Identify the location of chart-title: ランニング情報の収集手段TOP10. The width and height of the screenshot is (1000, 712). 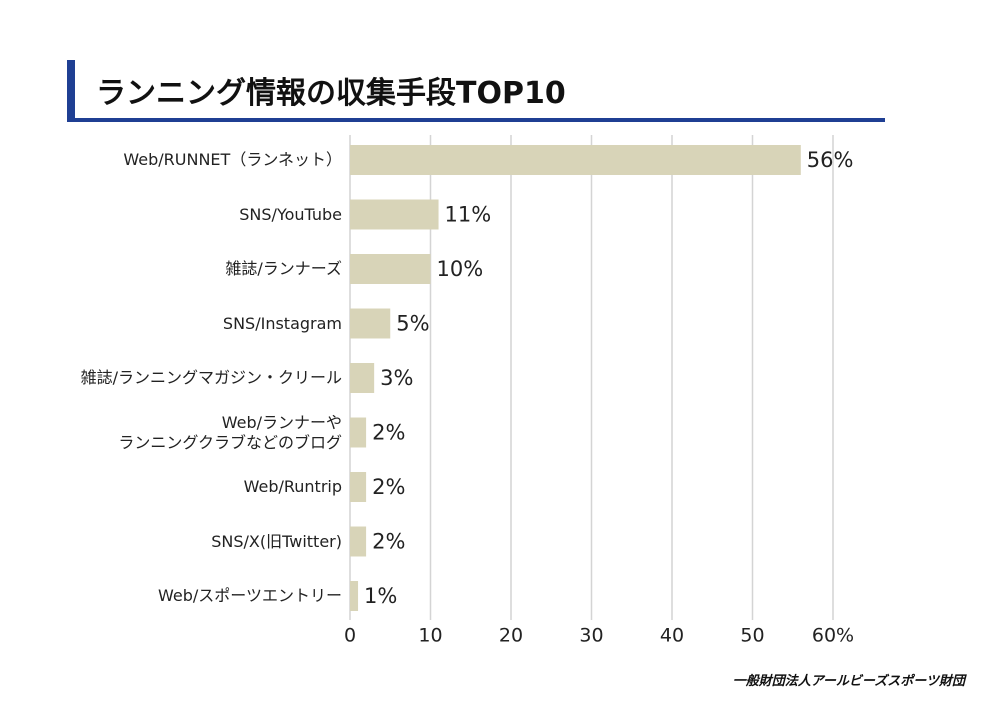
(331, 93).